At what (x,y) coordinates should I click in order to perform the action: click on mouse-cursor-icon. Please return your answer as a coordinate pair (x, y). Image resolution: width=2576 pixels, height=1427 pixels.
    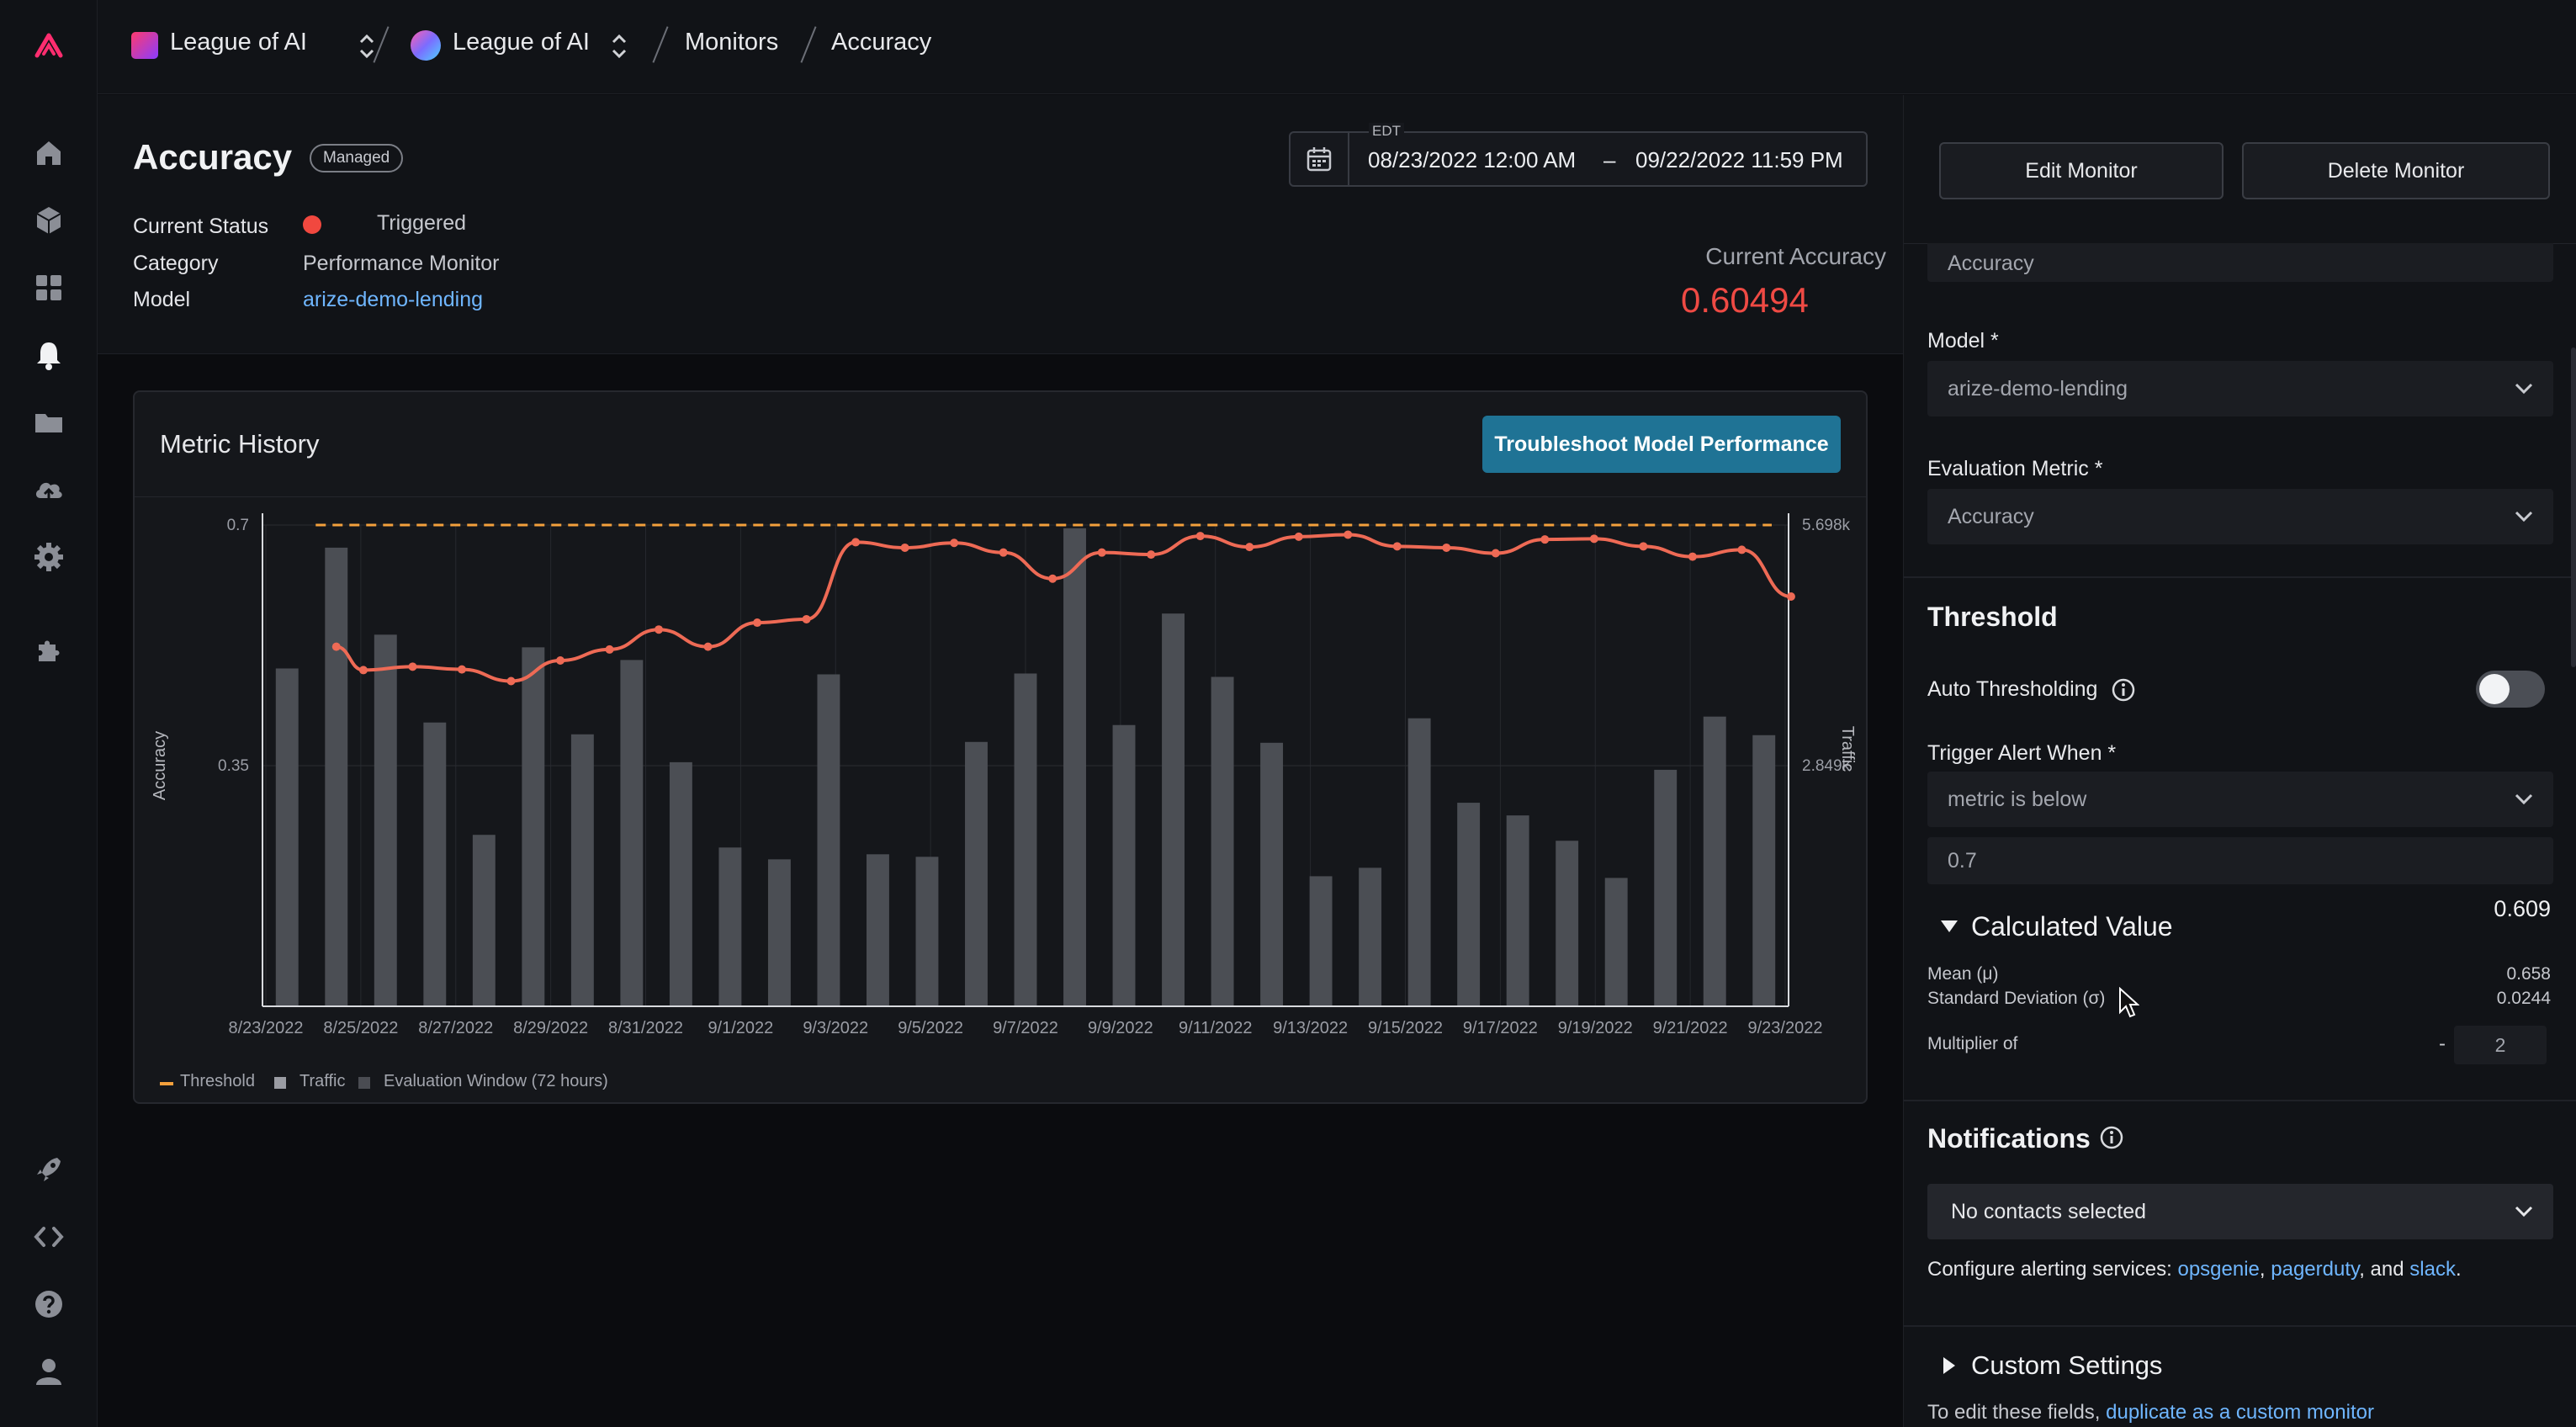
    Looking at the image, I should click on (2129, 1002).